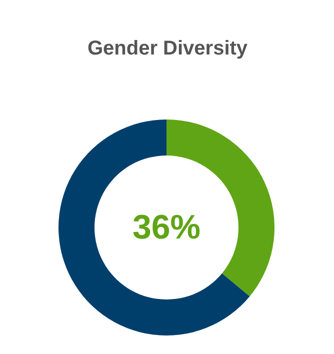 This screenshot has height=354, width=334. Describe the element at coordinates (167, 49) in the screenshot. I see `chart-title: Gender Diversity` at that location.